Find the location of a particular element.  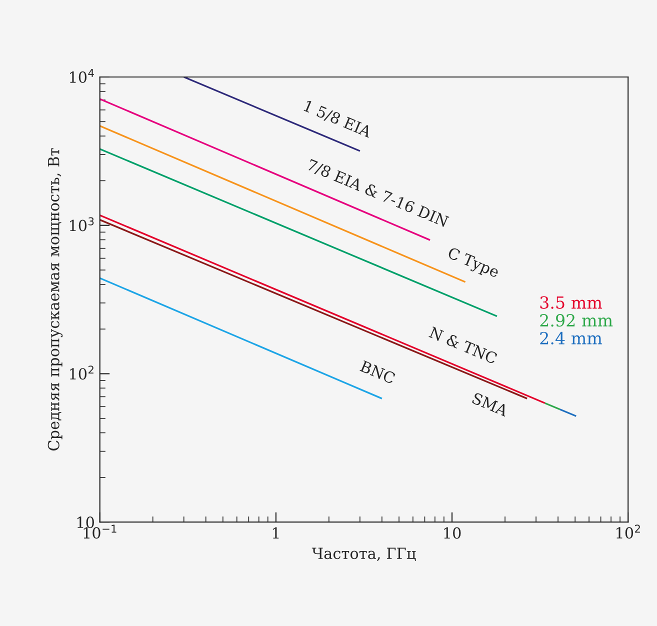

annotation: 1 5/8 EIA is located at coordinates (337, 120).